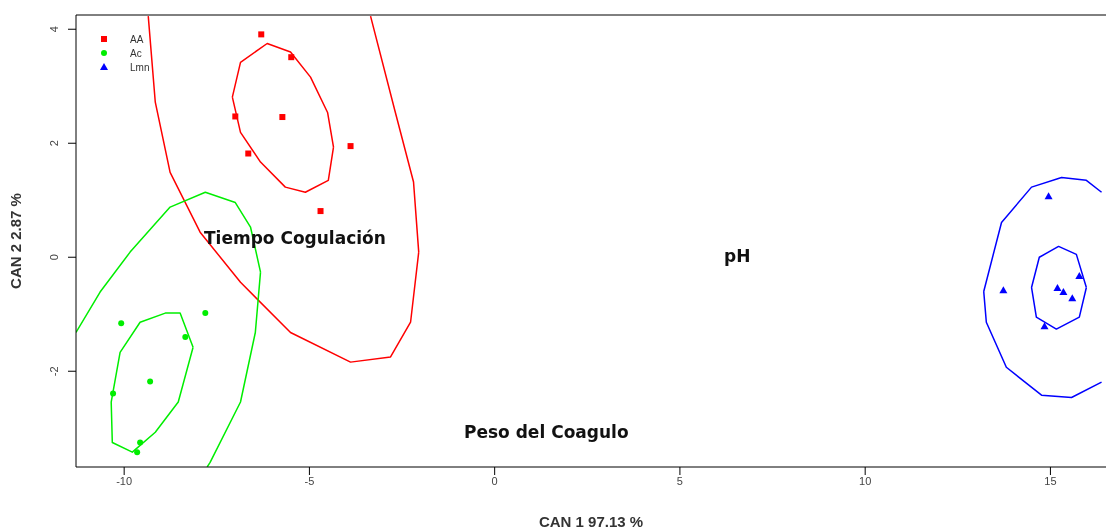  What do you see at coordinates (309, 480) in the screenshot?
I see `x-tick-label: -5` at bounding box center [309, 480].